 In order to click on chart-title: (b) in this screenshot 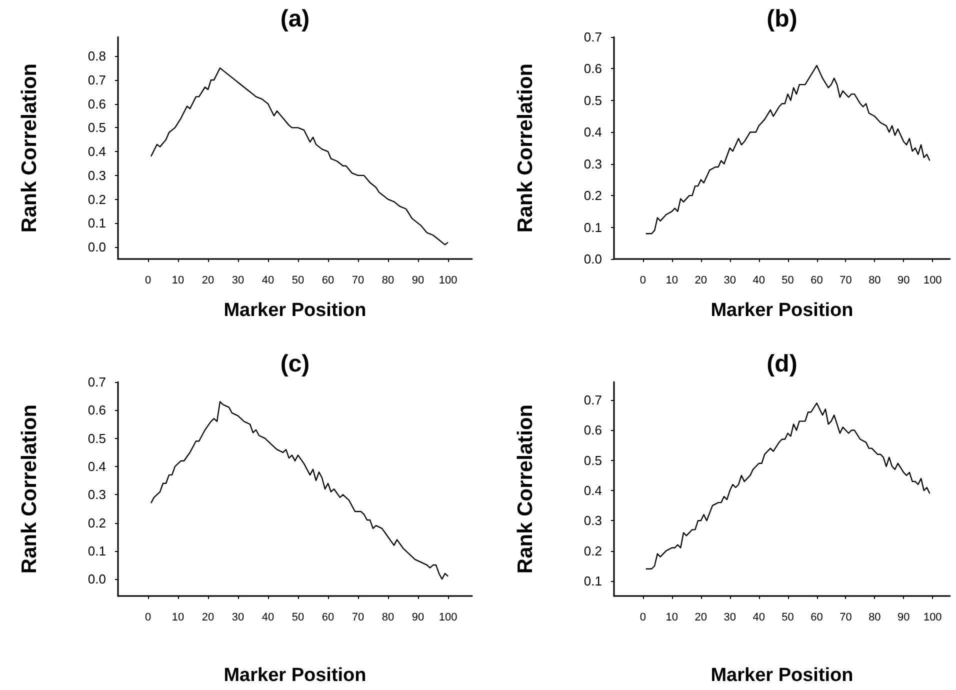, I will do `click(782, 19)`.